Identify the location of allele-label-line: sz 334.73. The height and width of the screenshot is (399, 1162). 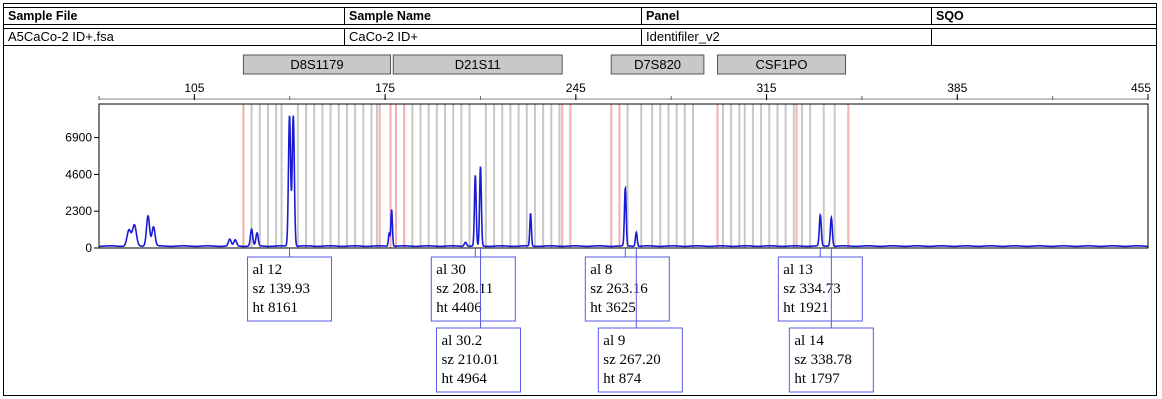
(812, 289).